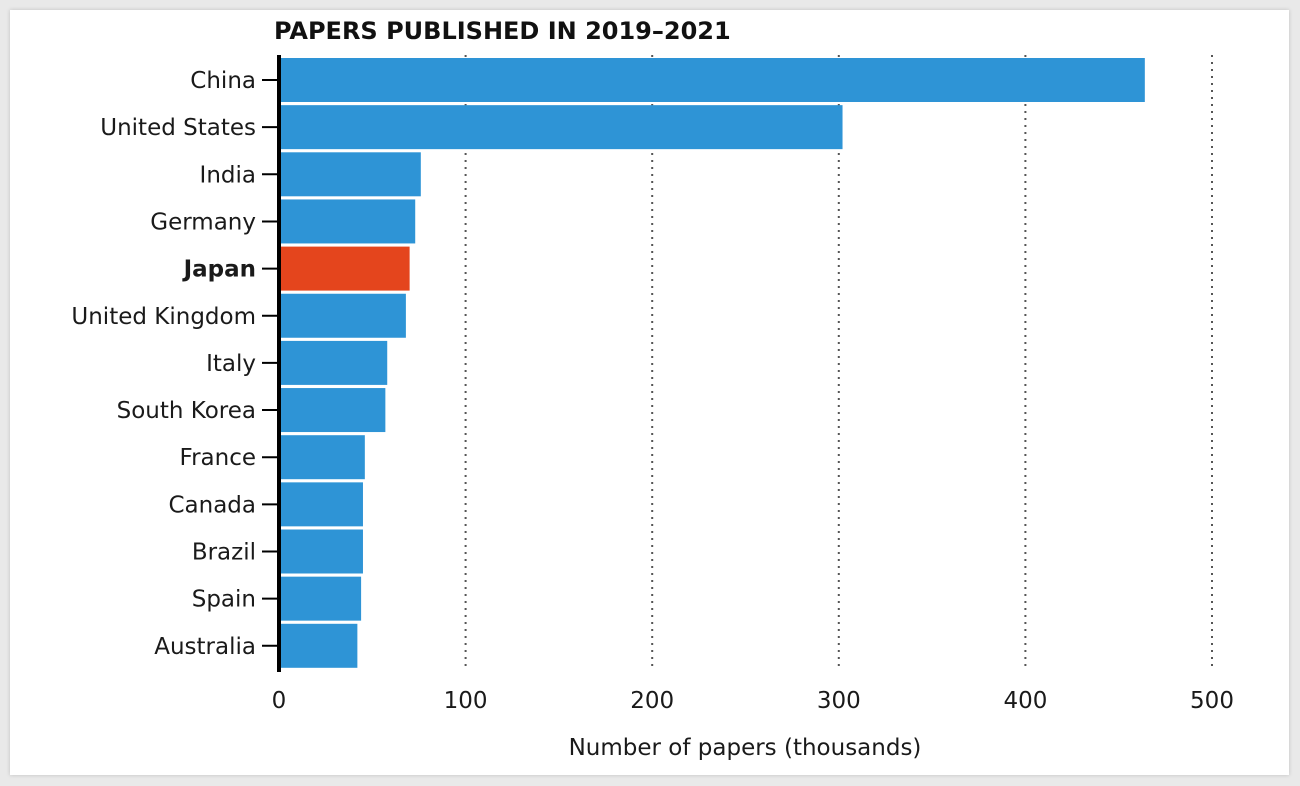 The height and width of the screenshot is (786, 1300). What do you see at coordinates (271, 363) in the screenshot?
I see `y-axis` at bounding box center [271, 363].